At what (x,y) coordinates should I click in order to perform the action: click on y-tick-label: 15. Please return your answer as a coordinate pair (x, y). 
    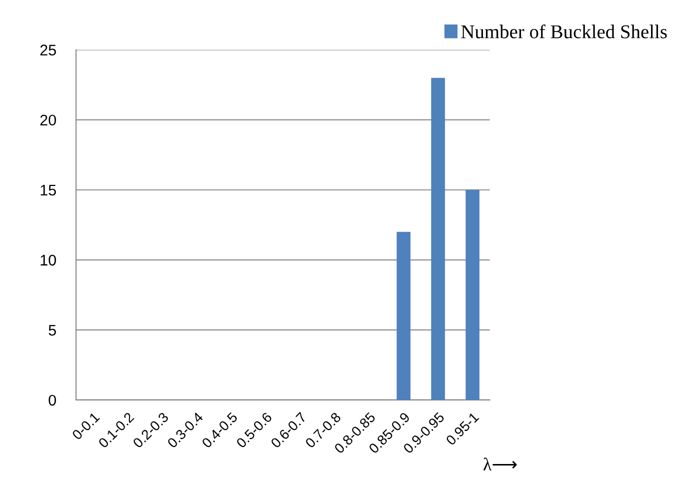
    Looking at the image, I should click on (48, 190).